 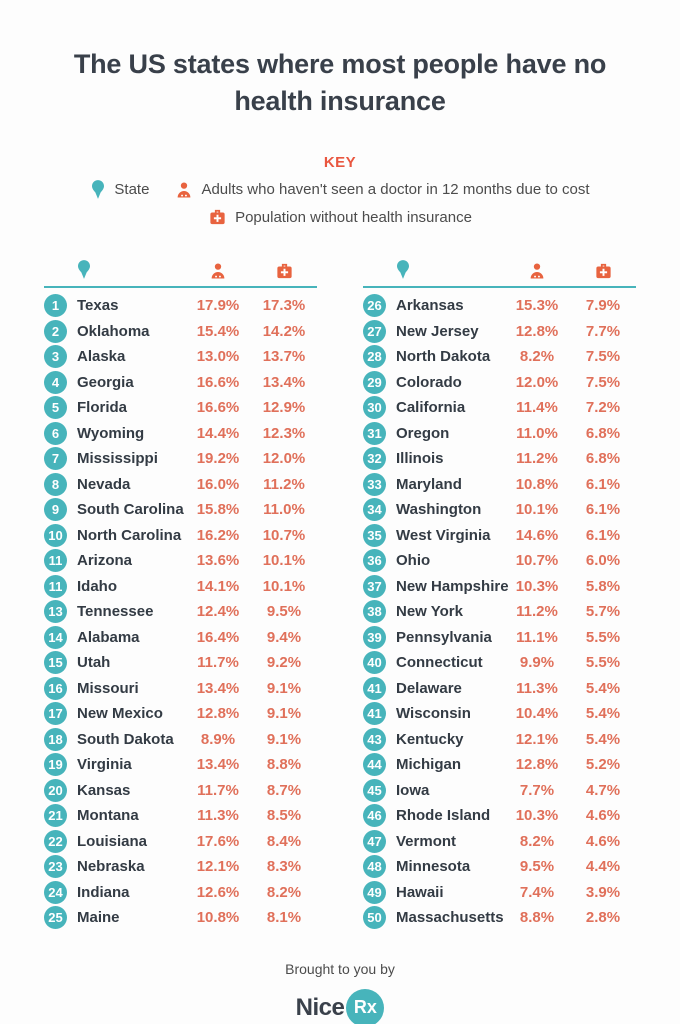 I want to click on table-row: 26 Arkansas 15.3% 7.9%, so click(x=499, y=306).